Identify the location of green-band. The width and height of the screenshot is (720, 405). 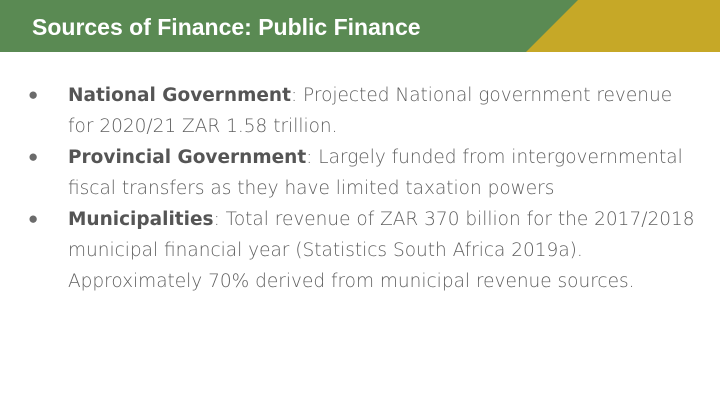
(289, 26).